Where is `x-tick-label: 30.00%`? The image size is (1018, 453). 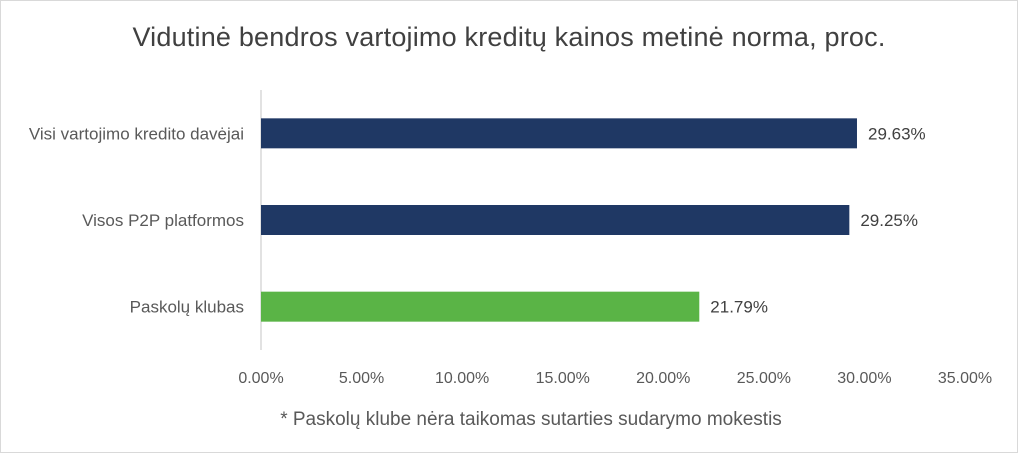
x-tick-label: 30.00% is located at coordinates (864, 378).